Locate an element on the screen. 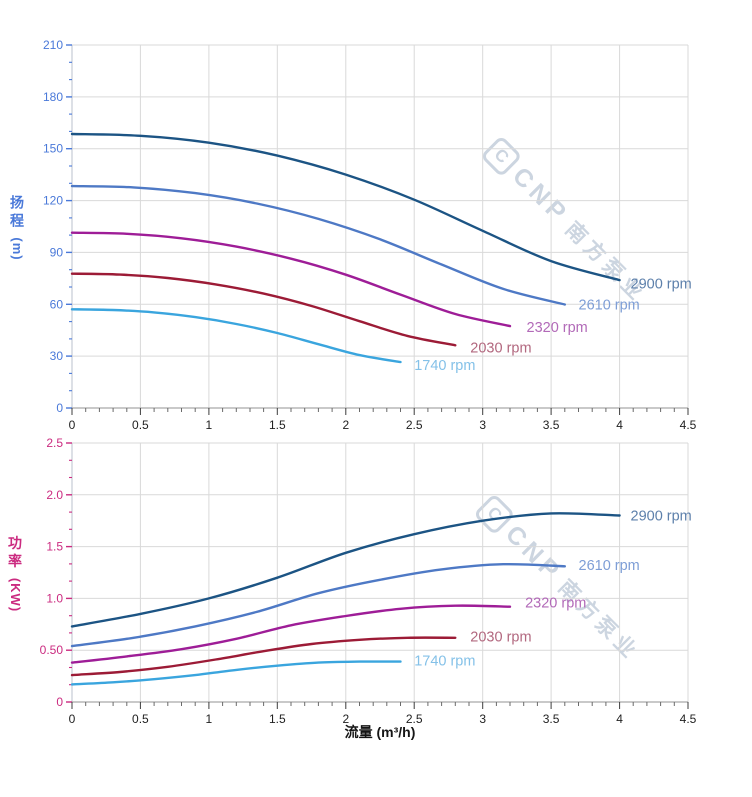 This screenshot has width=752, height=797. y-tick-label: 1.5 is located at coordinates (54, 547).